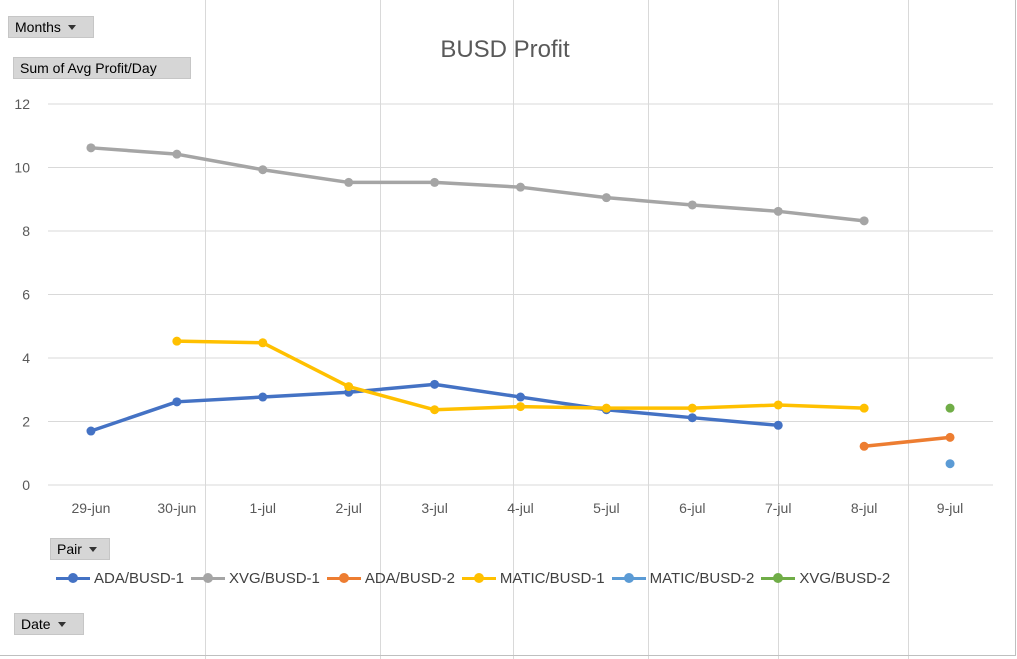  What do you see at coordinates (36, 624) in the screenshot?
I see `date-filter-label: Date` at bounding box center [36, 624].